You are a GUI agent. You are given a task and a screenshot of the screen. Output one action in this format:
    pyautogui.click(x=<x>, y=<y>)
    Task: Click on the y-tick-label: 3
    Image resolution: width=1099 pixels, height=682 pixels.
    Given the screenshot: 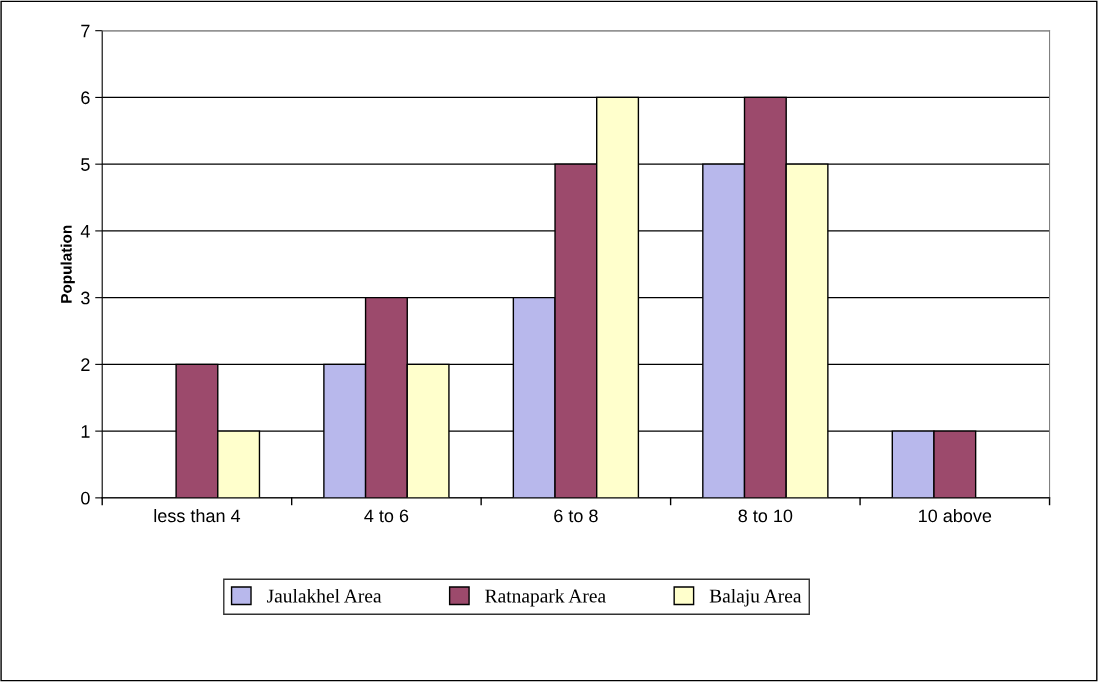 What is the action you would take?
    pyautogui.click(x=85, y=298)
    